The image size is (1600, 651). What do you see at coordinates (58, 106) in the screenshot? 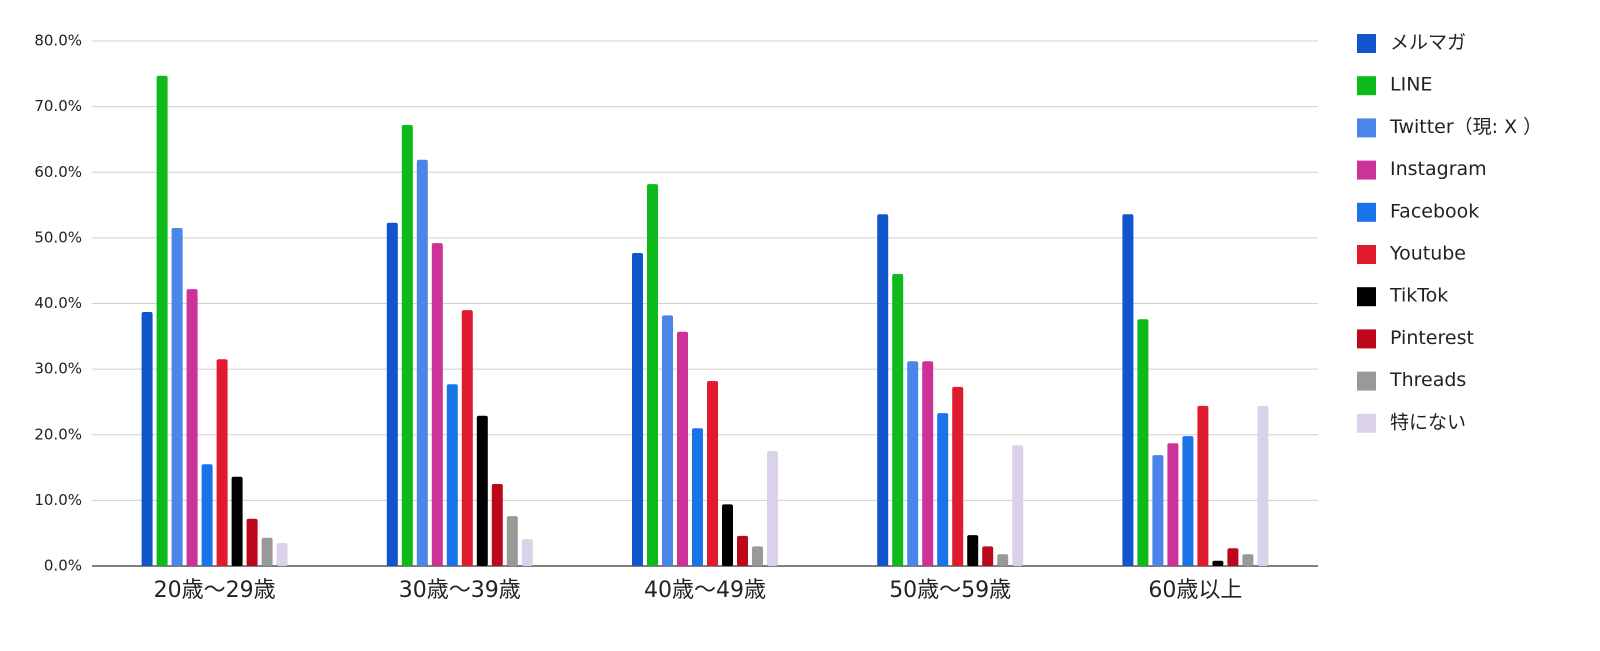
I see `y-tick-label: 70.0%` at bounding box center [58, 106].